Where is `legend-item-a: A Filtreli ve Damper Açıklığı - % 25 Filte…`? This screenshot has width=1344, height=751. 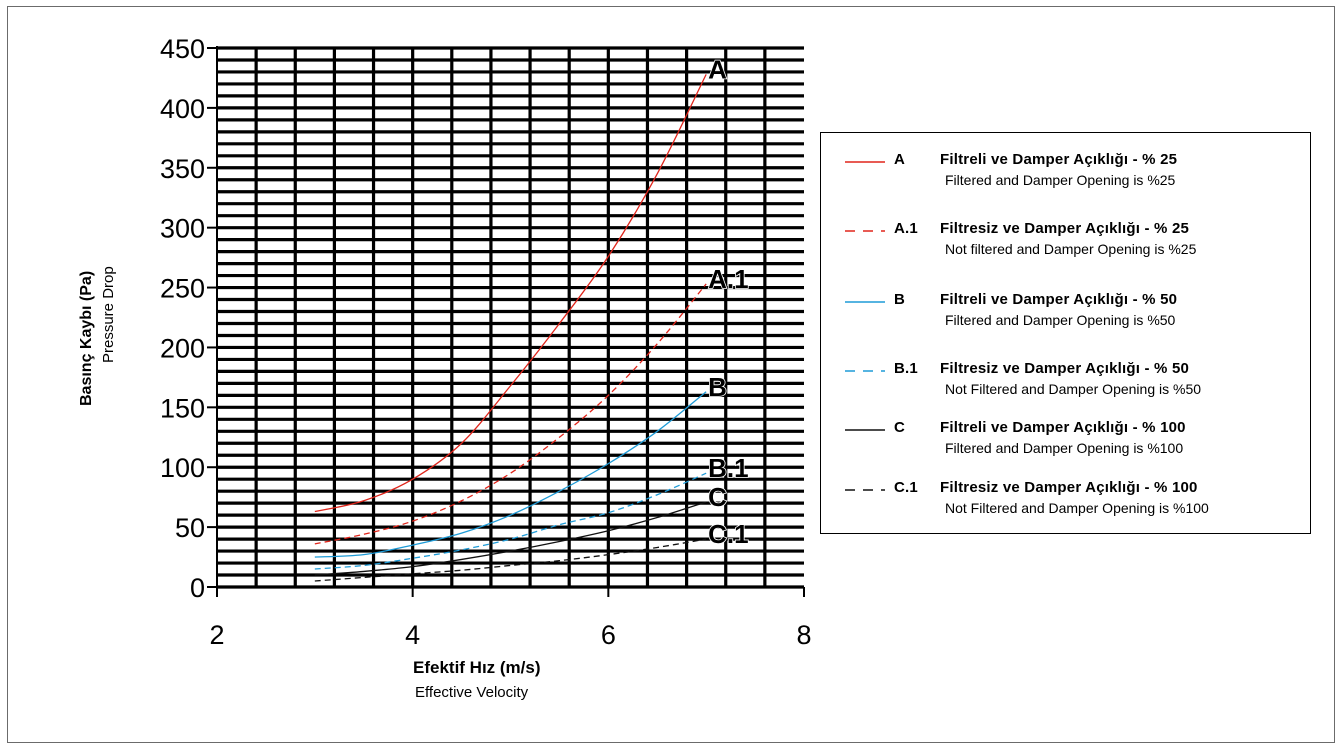 legend-item-a: A Filtreli ve Damper Açıklığı - % 25 Filte… is located at coordinates (1065, 173).